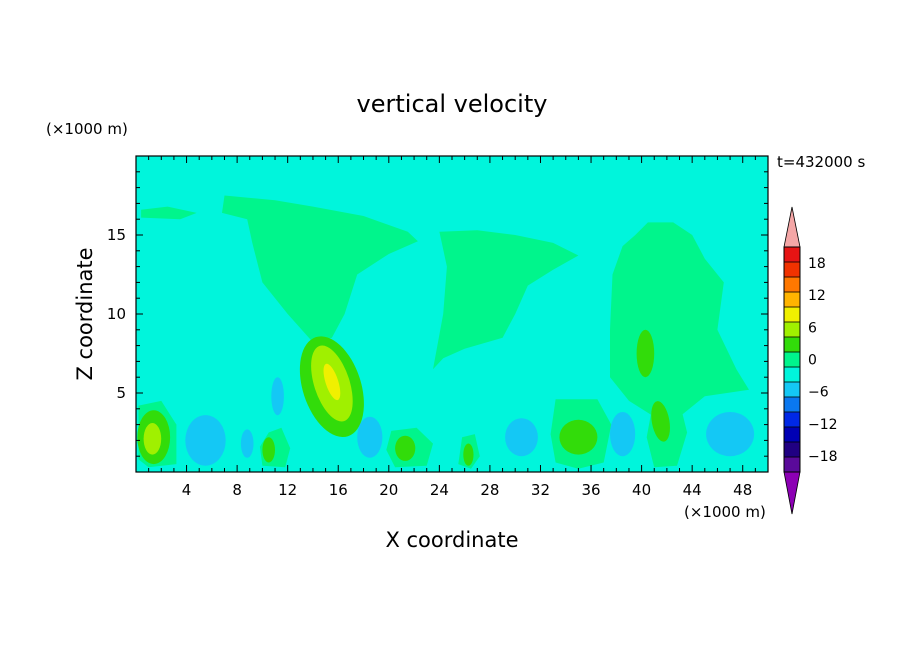  Describe the element at coordinates (451, 540) in the screenshot. I see `x-axis-label: X coordinate` at that location.